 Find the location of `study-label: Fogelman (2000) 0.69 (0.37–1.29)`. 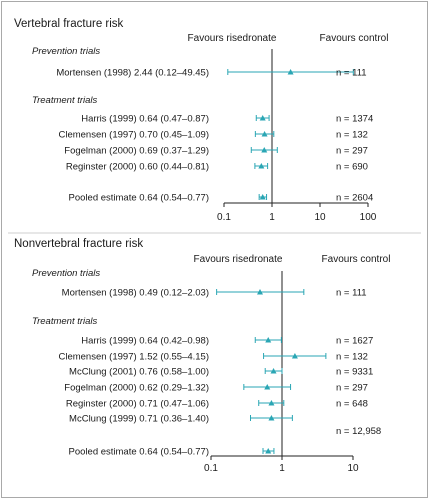

study-label: Fogelman (2000) 0.69 (0.37–1.29) is located at coordinates (136, 151).